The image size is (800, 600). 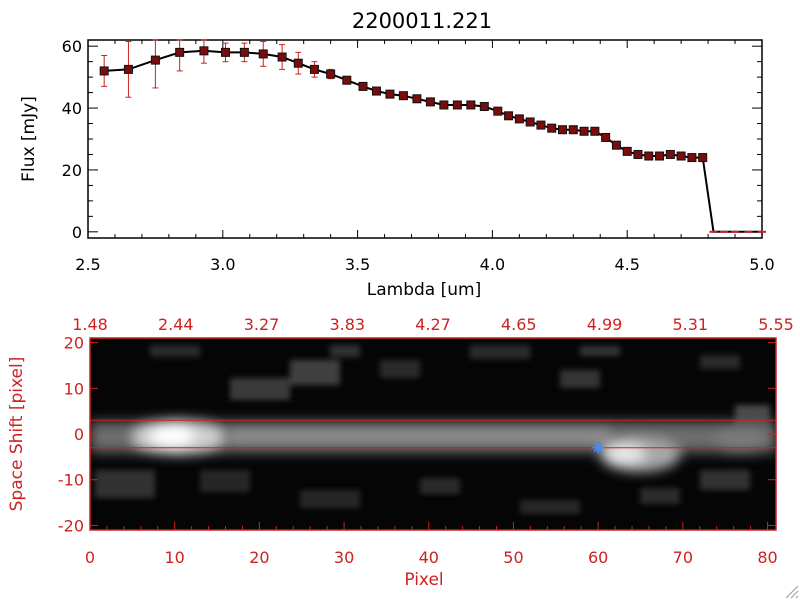 I want to click on image-x-ticks: 0 10 20 30 40 50 60 70 80, so click(x=431, y=544).